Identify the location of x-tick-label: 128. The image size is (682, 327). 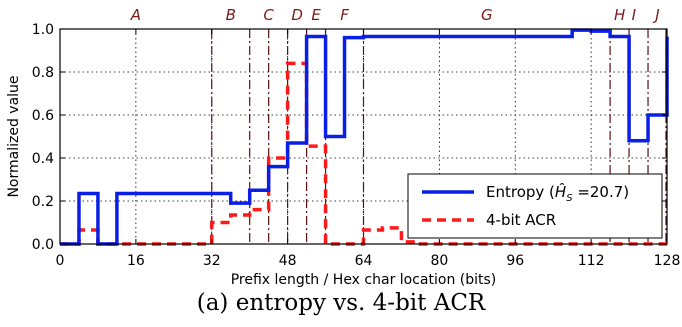
(667, 261).